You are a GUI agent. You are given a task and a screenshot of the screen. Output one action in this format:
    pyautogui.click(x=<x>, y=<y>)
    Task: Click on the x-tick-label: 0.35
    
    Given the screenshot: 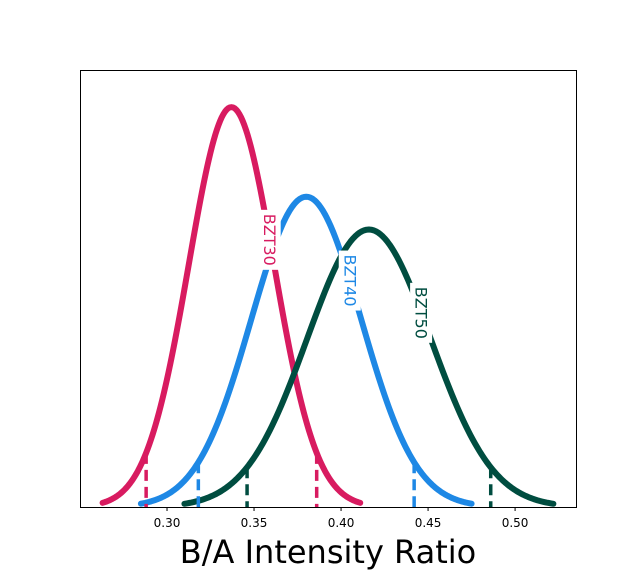 What is the action you would take?
    pyautogui.click(x=254, y=523)
    